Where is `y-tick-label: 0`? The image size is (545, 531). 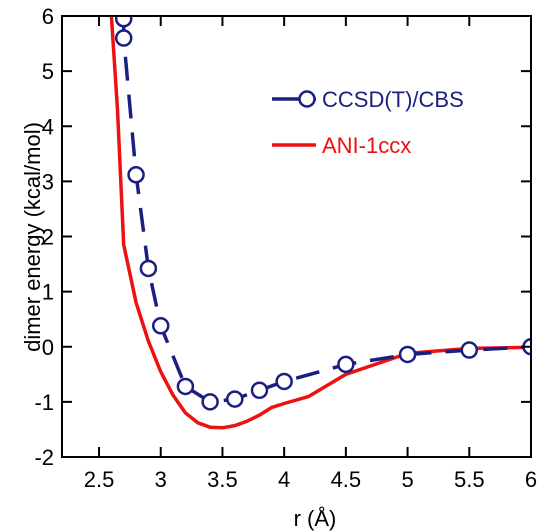 y-tick-label: 0 is located at coordinates (48, 347).